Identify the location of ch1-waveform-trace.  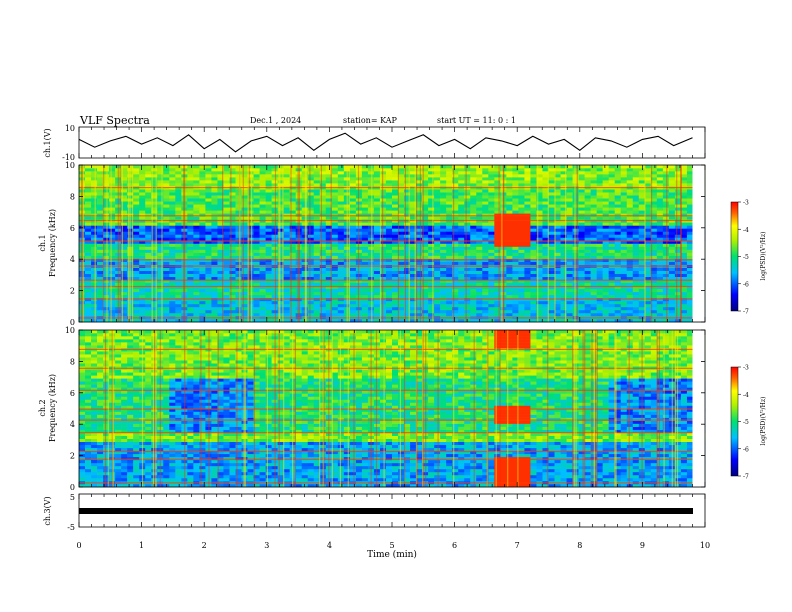
(385, 142).